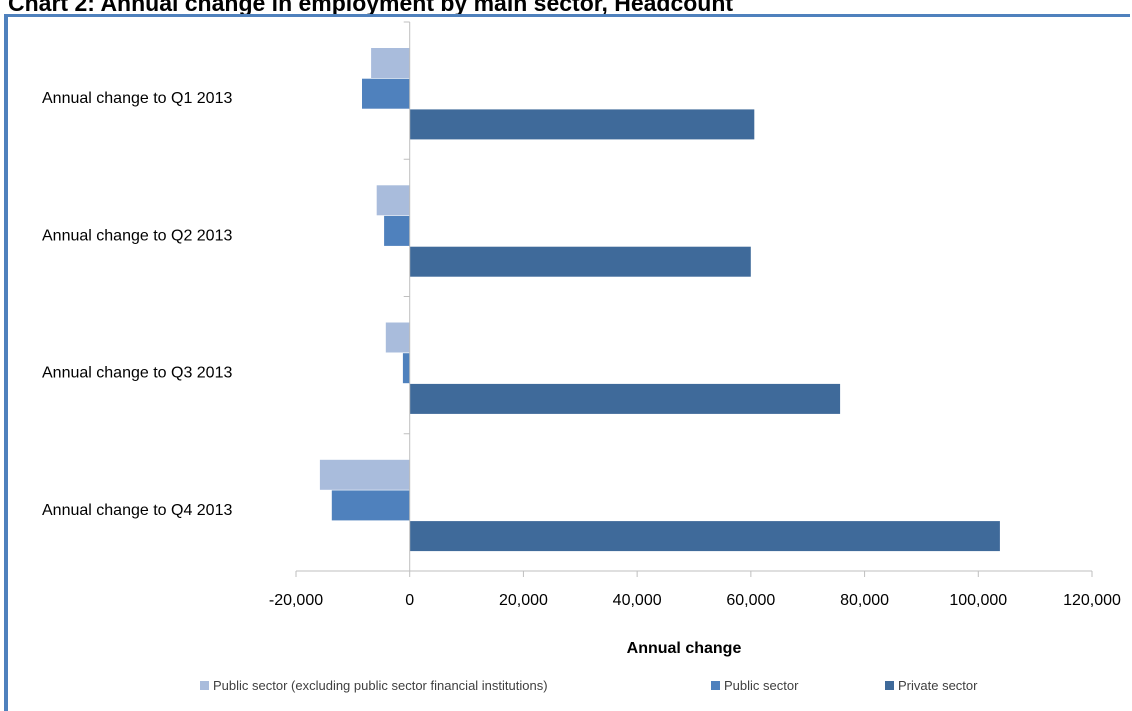 The image size is (1132, 711). Describe the element at coordinates (938, 685) in the screenshot. I see `legend-label-3: Private sector` at that location.